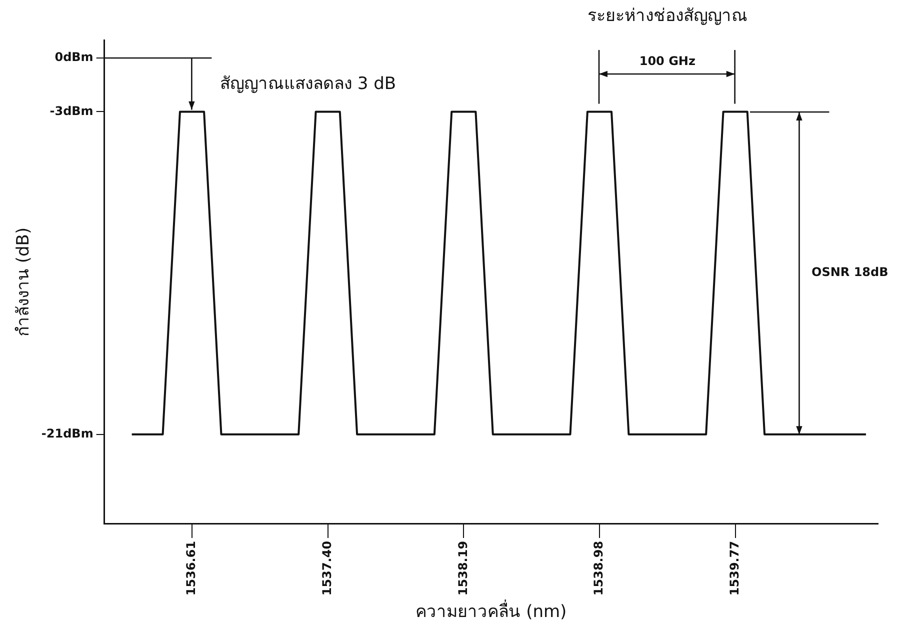 The height and width of the screenshot is (637, 898). What do you see at coordinates (463, 568) in the screenshot?
I see `x-tick-label: 1538.19` at bounding box center [463, 568].